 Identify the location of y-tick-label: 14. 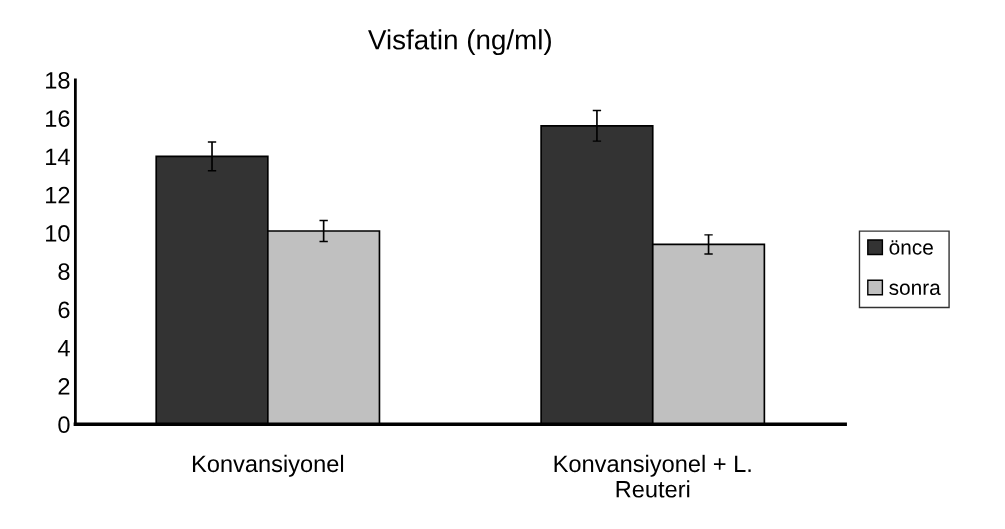
(58, 156).